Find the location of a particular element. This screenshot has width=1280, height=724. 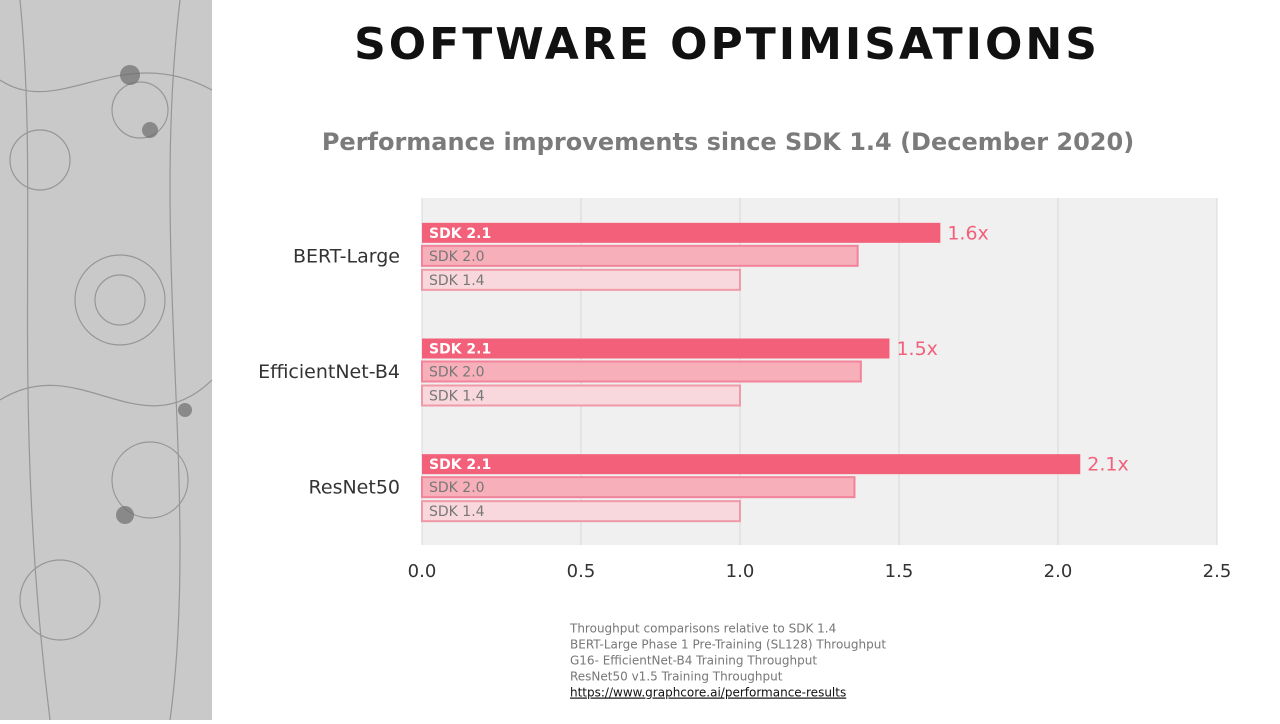

value-label: 2.1x is located at coordinates (1107, 465).